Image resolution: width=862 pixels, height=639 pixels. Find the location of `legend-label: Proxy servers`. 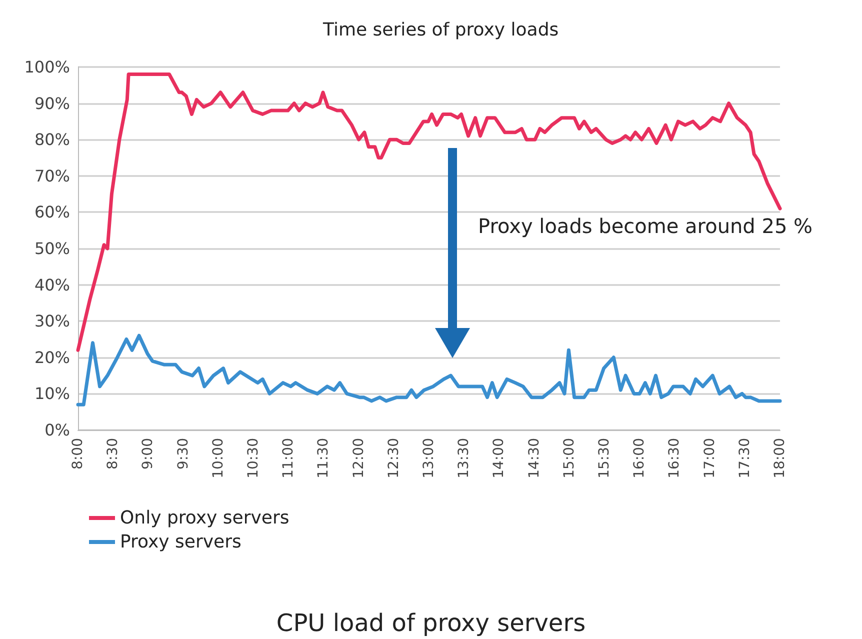

legend-label: Proxy servers is located at coordinates (181, 542).